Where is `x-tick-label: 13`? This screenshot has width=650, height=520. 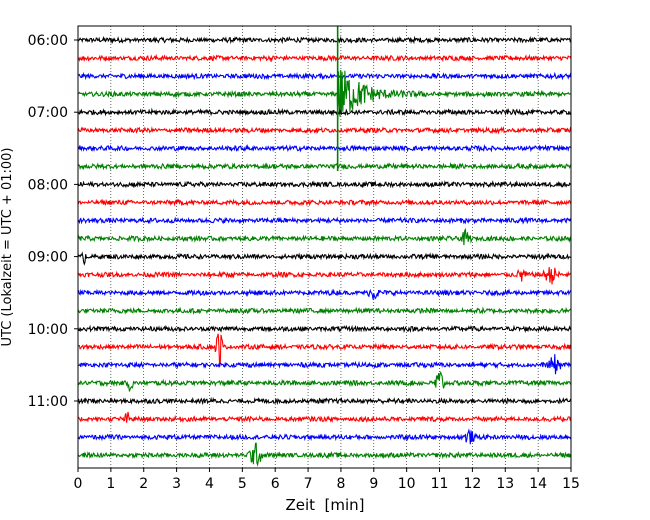
x-tick-label: 13 is located at coordinates (505, 484).